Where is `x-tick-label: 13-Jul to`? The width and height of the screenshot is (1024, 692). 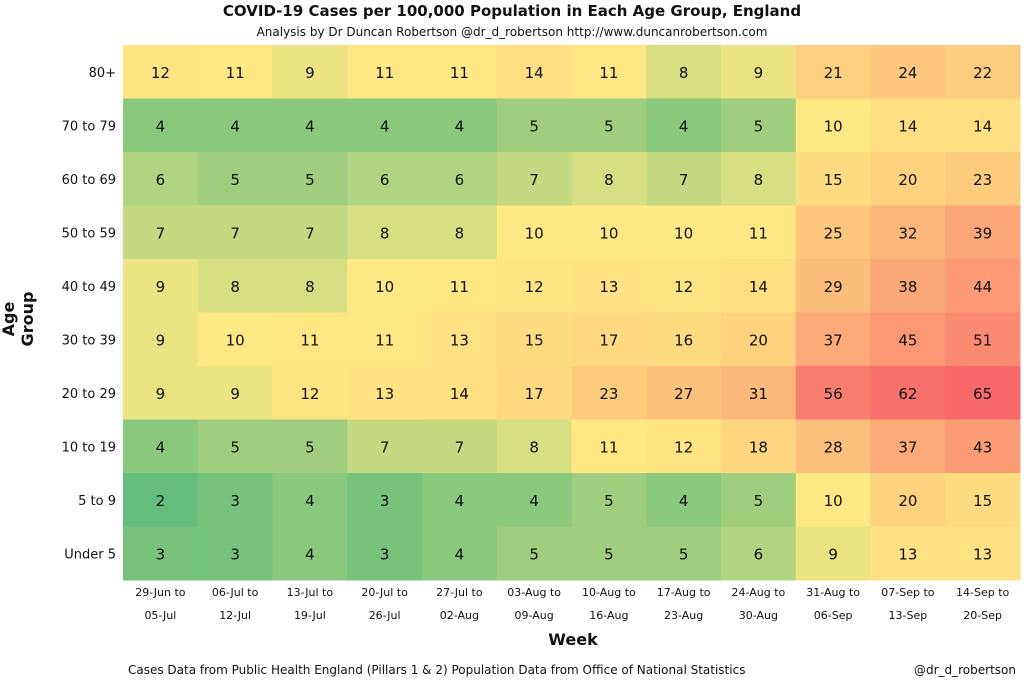
x-tick-label: 13-Jul to is located at coordinates (310, 592).